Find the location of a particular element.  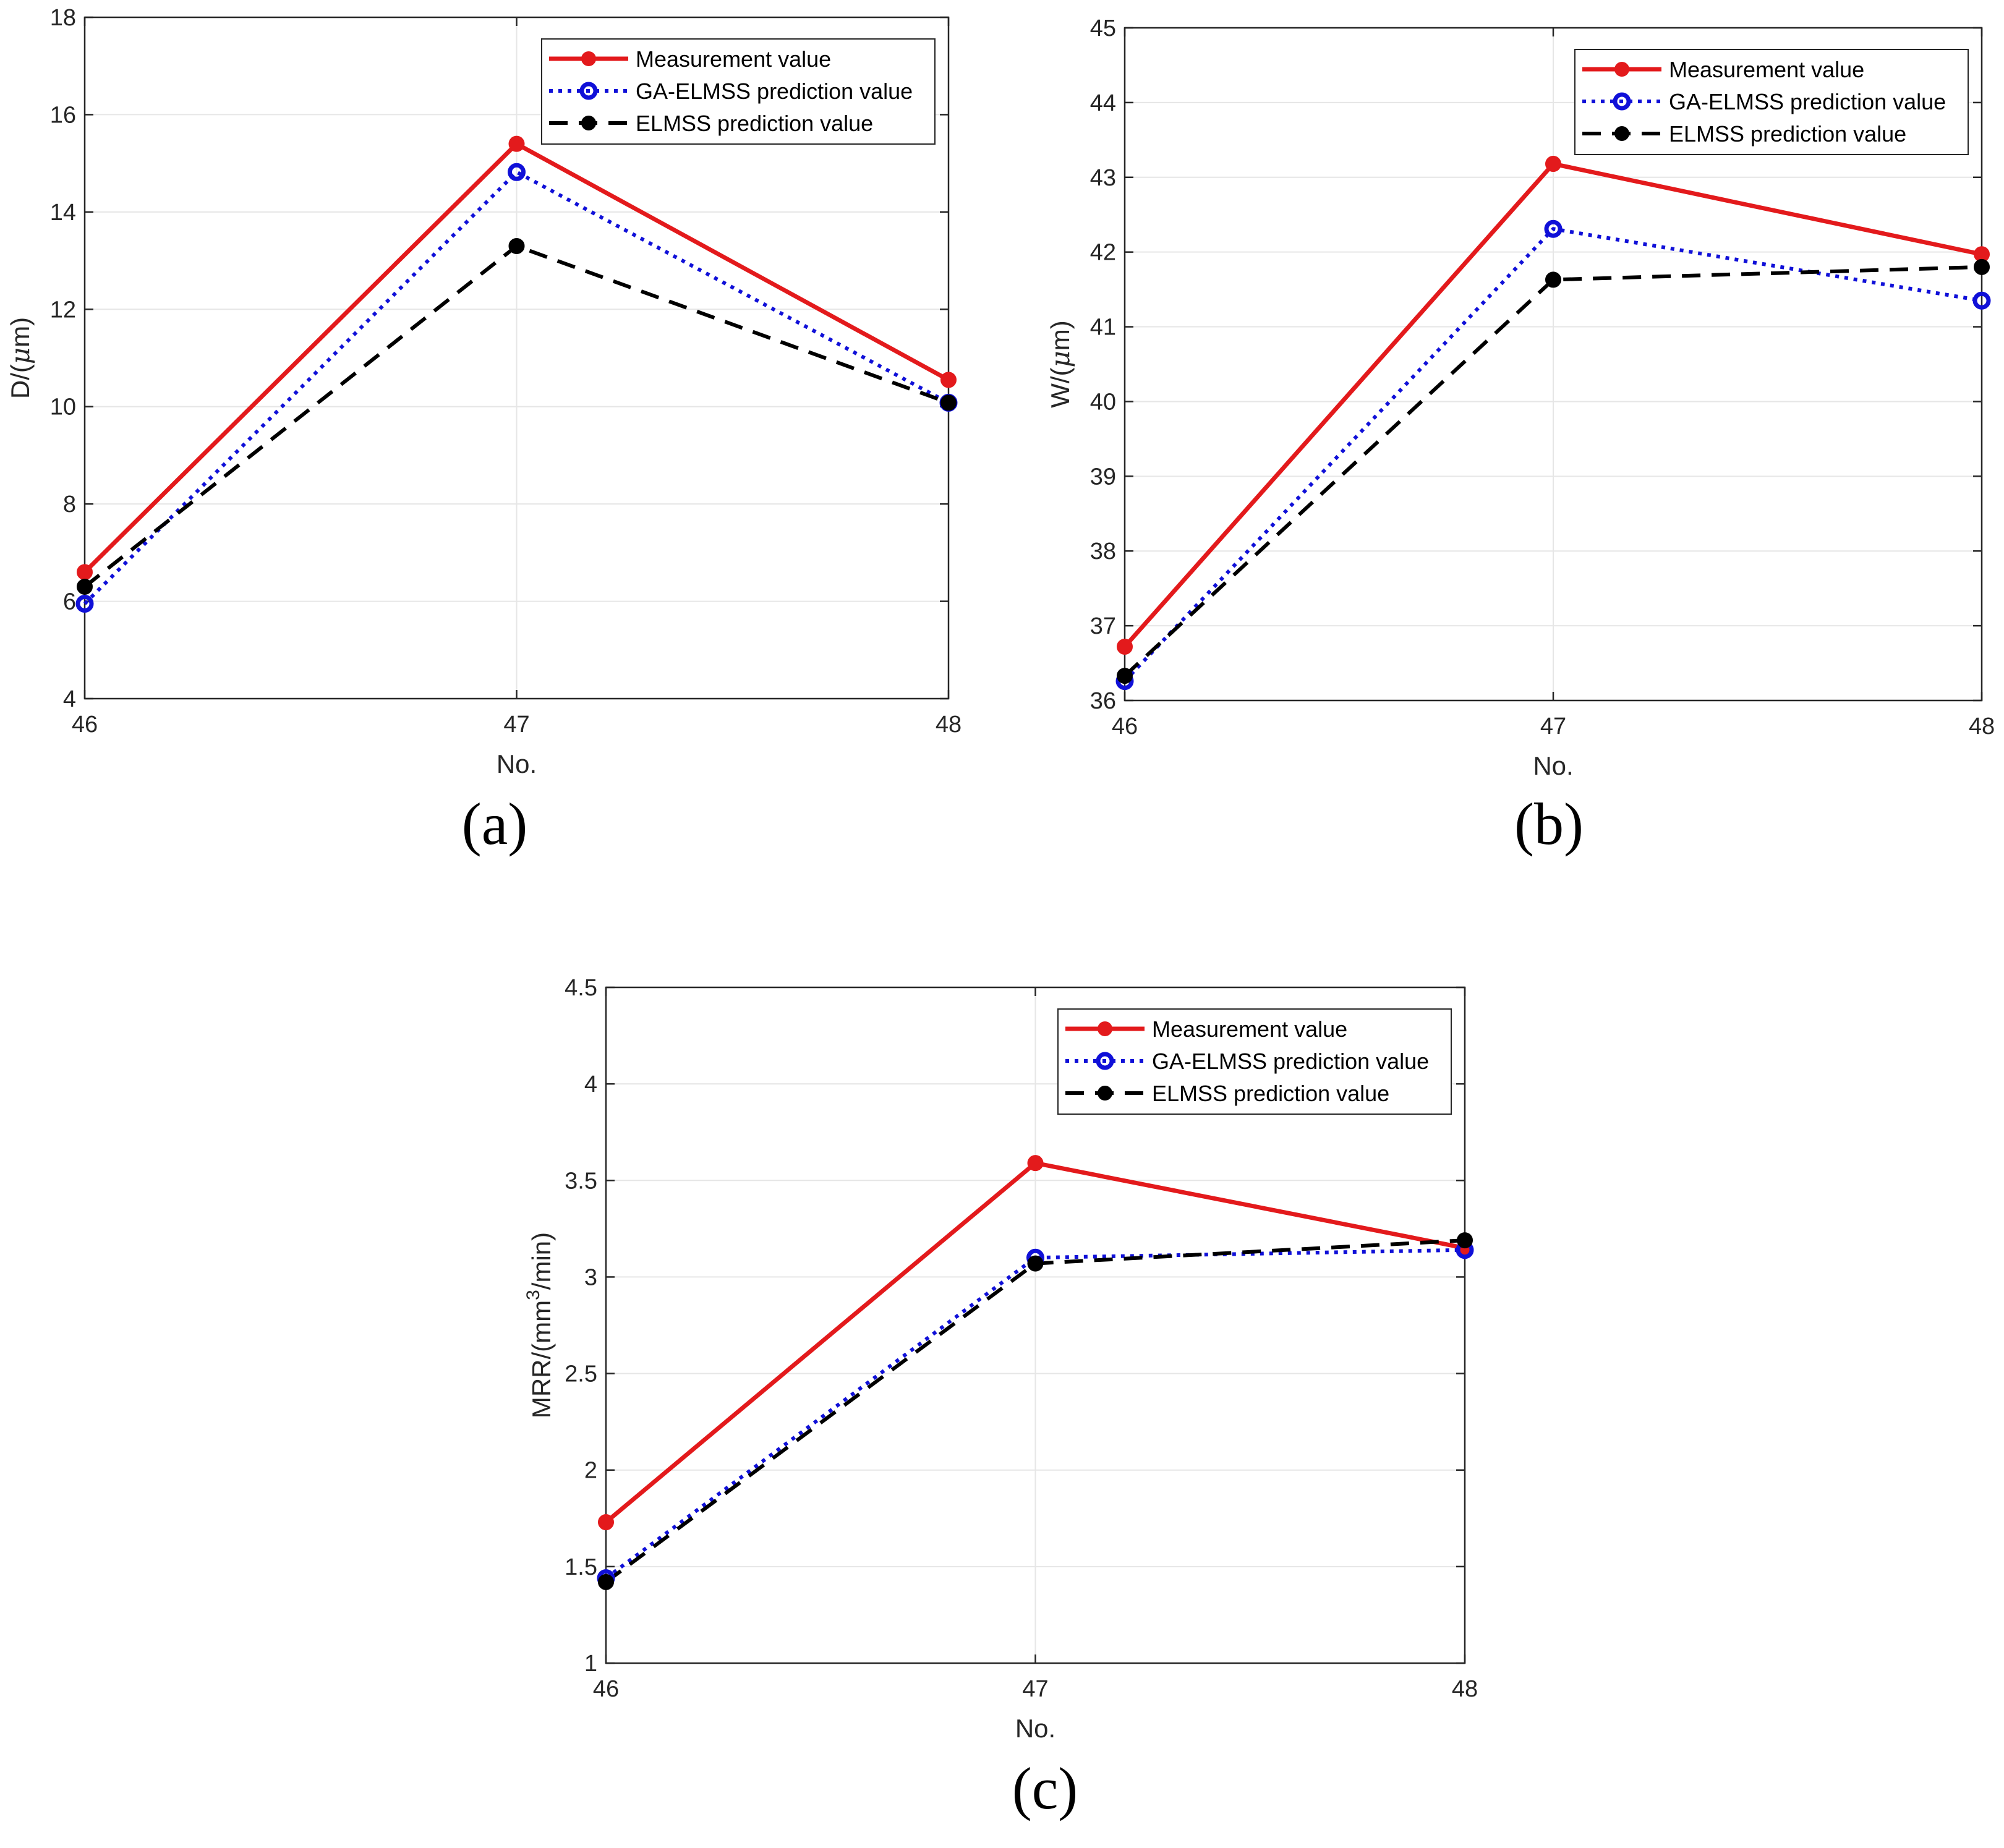

y-tick-label: 16 is located at coordinates (63, 115).